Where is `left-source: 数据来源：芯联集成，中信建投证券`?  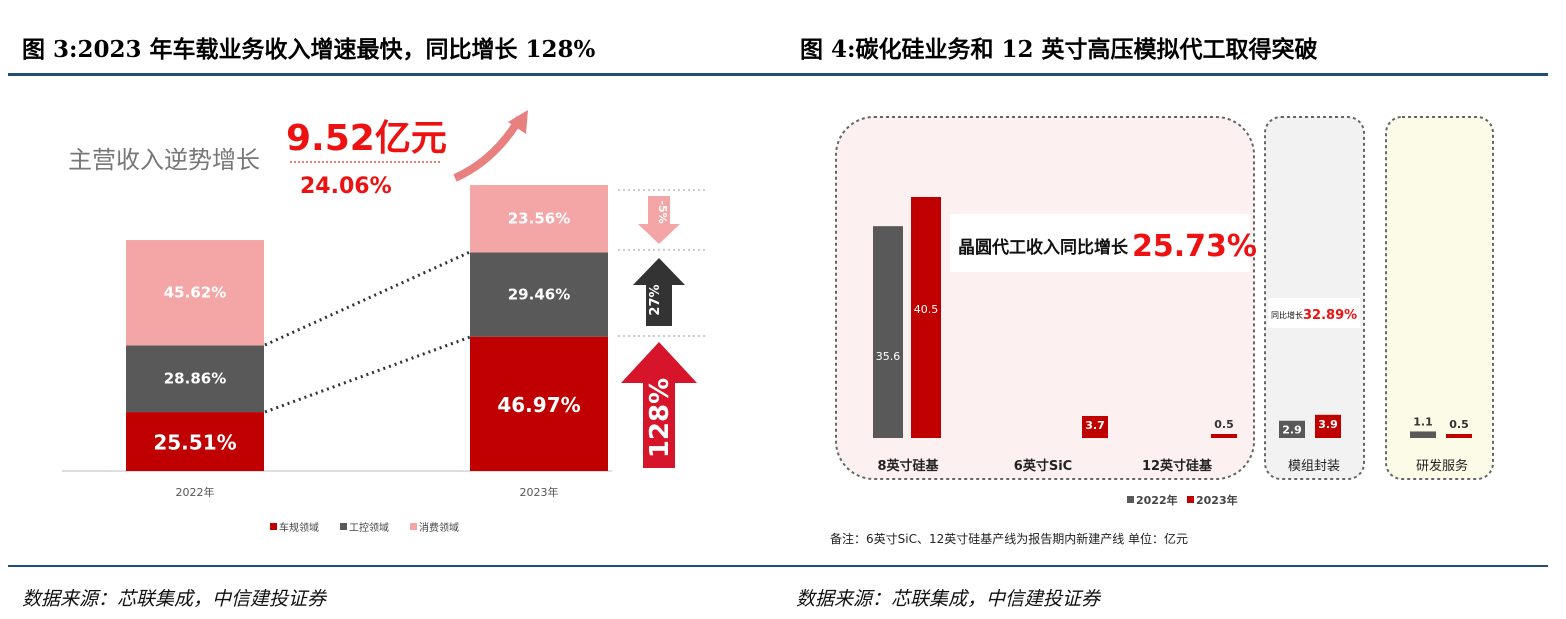 left-source: 数据来源：芯联集成，中信建投证券 is located at coordinates (174, 599).